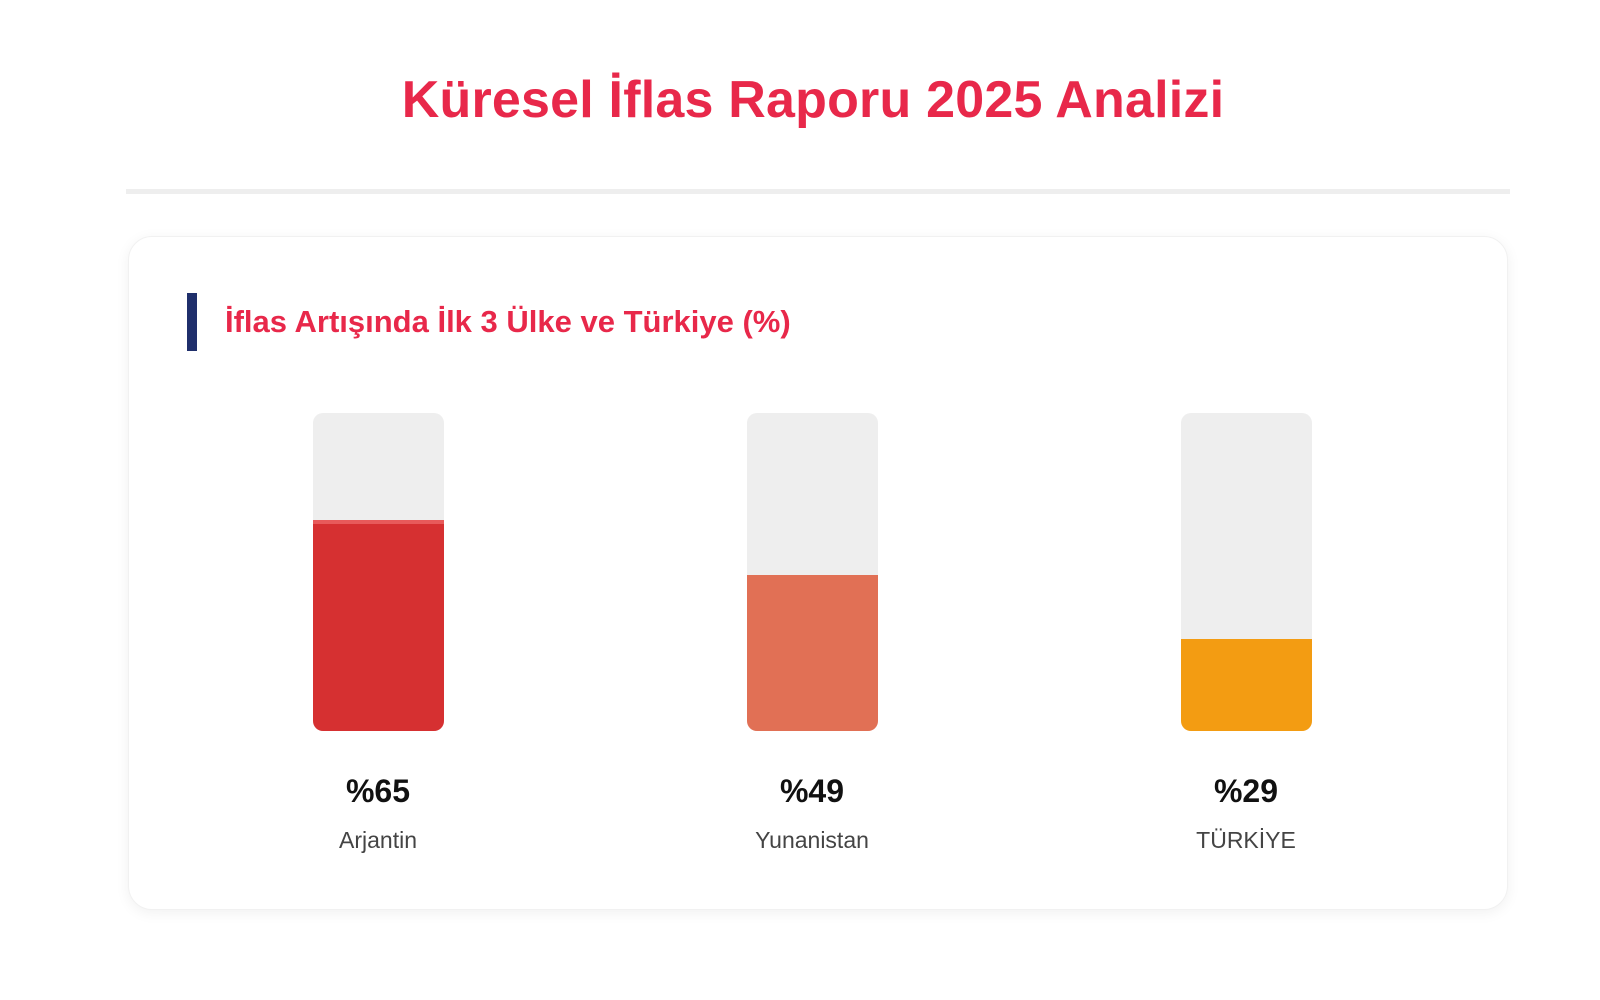 This screenshot has height=1000, width=1600. I want to click on bar-value-turkiye: %29, so click(1246, 791).